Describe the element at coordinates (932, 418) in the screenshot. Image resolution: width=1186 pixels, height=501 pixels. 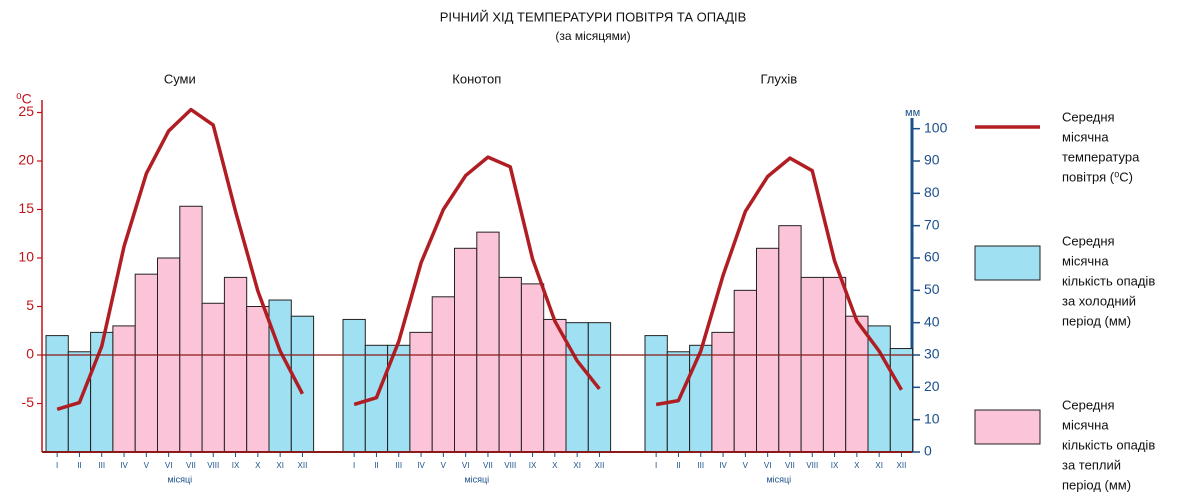
I see `y2-tick-label: 10` at that location.